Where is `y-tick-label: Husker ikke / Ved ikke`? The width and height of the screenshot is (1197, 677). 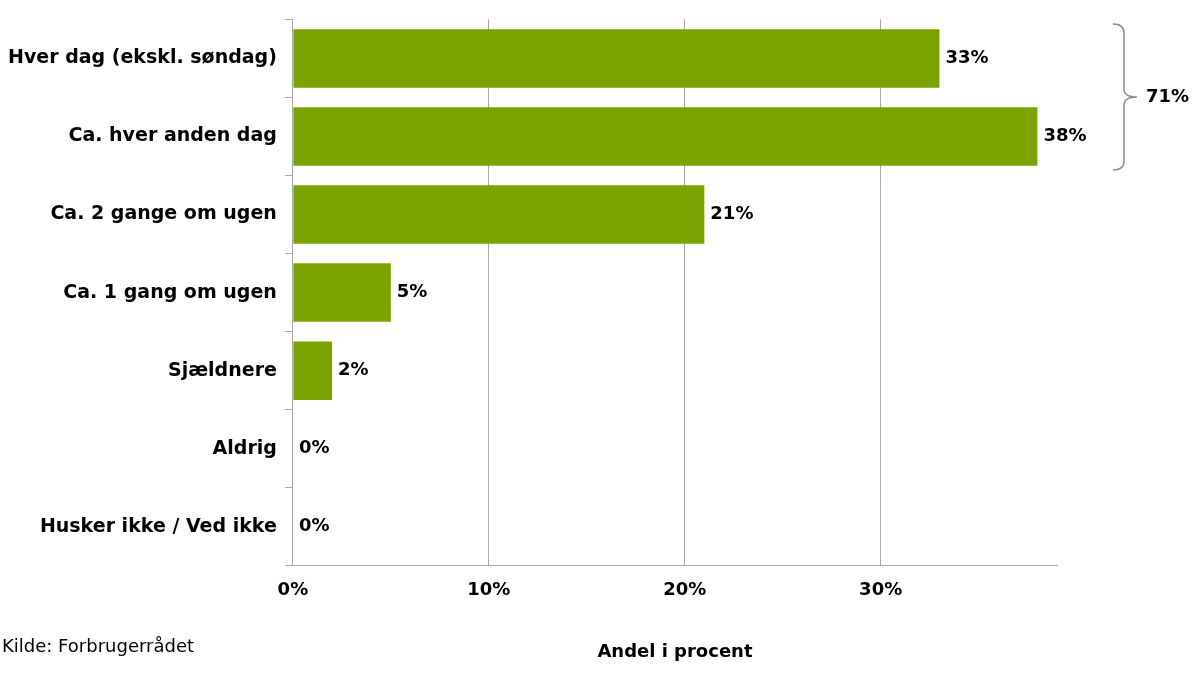
y-tick-label: Husker ikke / Ved ikke is located at coordinates (158, 524).